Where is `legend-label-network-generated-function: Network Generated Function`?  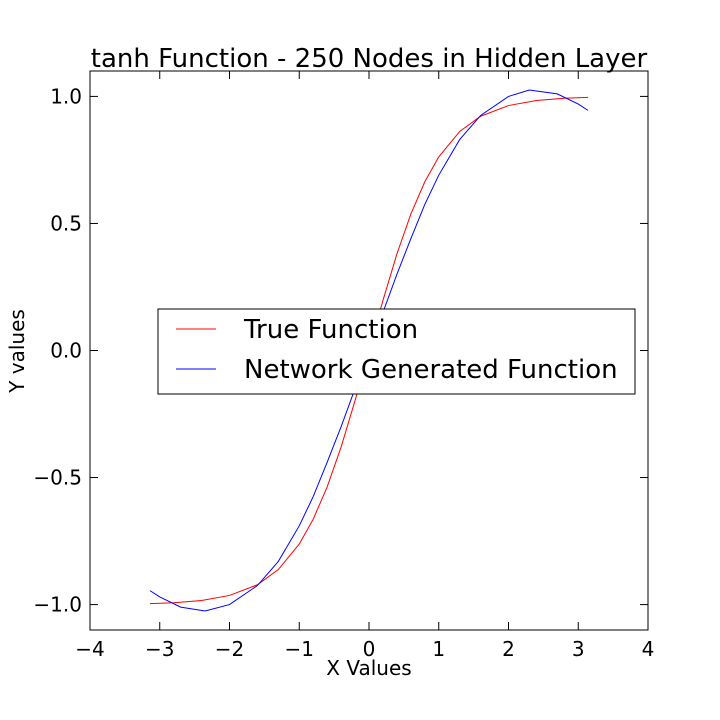
legend-label-network-generated-function: Network Generated Function is located at coordinates (431, 370).